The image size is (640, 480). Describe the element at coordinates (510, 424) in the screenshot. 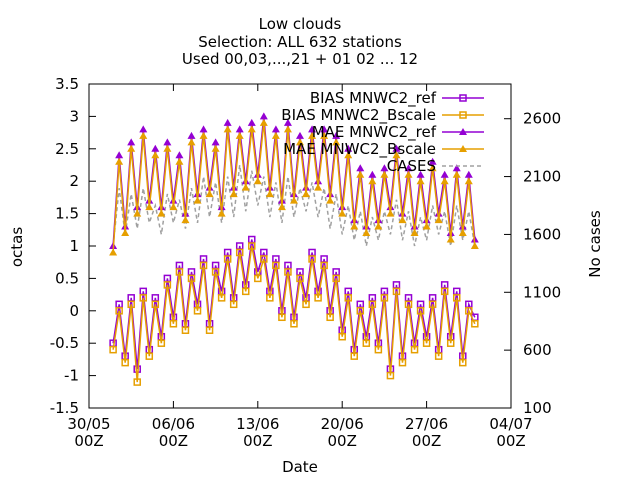

I see `x-tick-label: 04/07` at that location.